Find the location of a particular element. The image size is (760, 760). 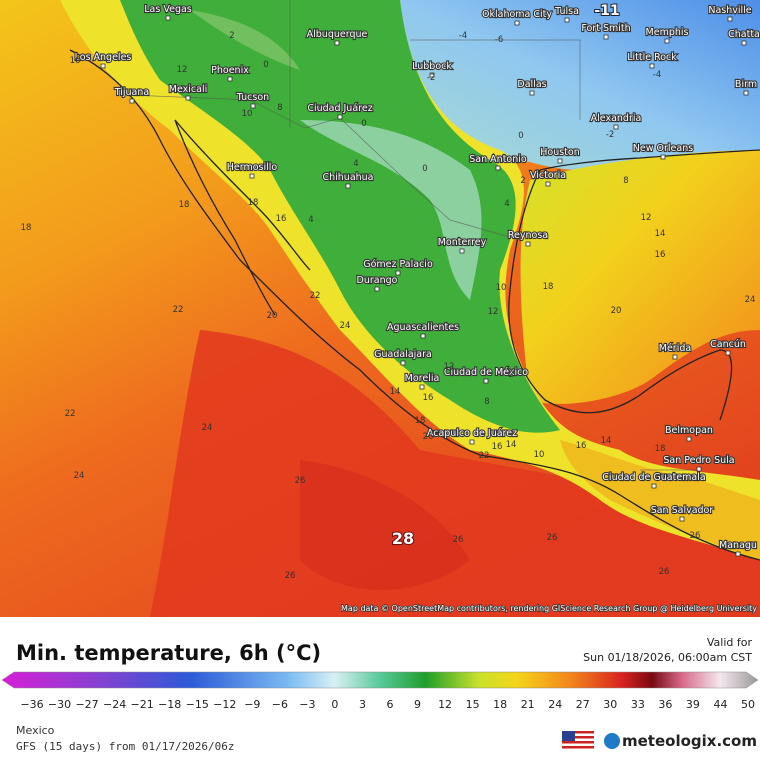

legend-tick-label: 18 is located at coordinates (500, 704).